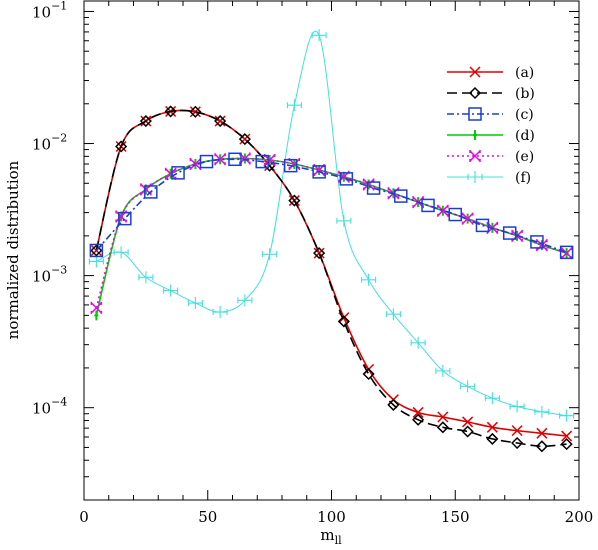 Image resolution: width=598 pixels, height=550 pixels. Describe the element at coordinates (475, 156) in the screenshot. I see `legend-e-point` at that location.